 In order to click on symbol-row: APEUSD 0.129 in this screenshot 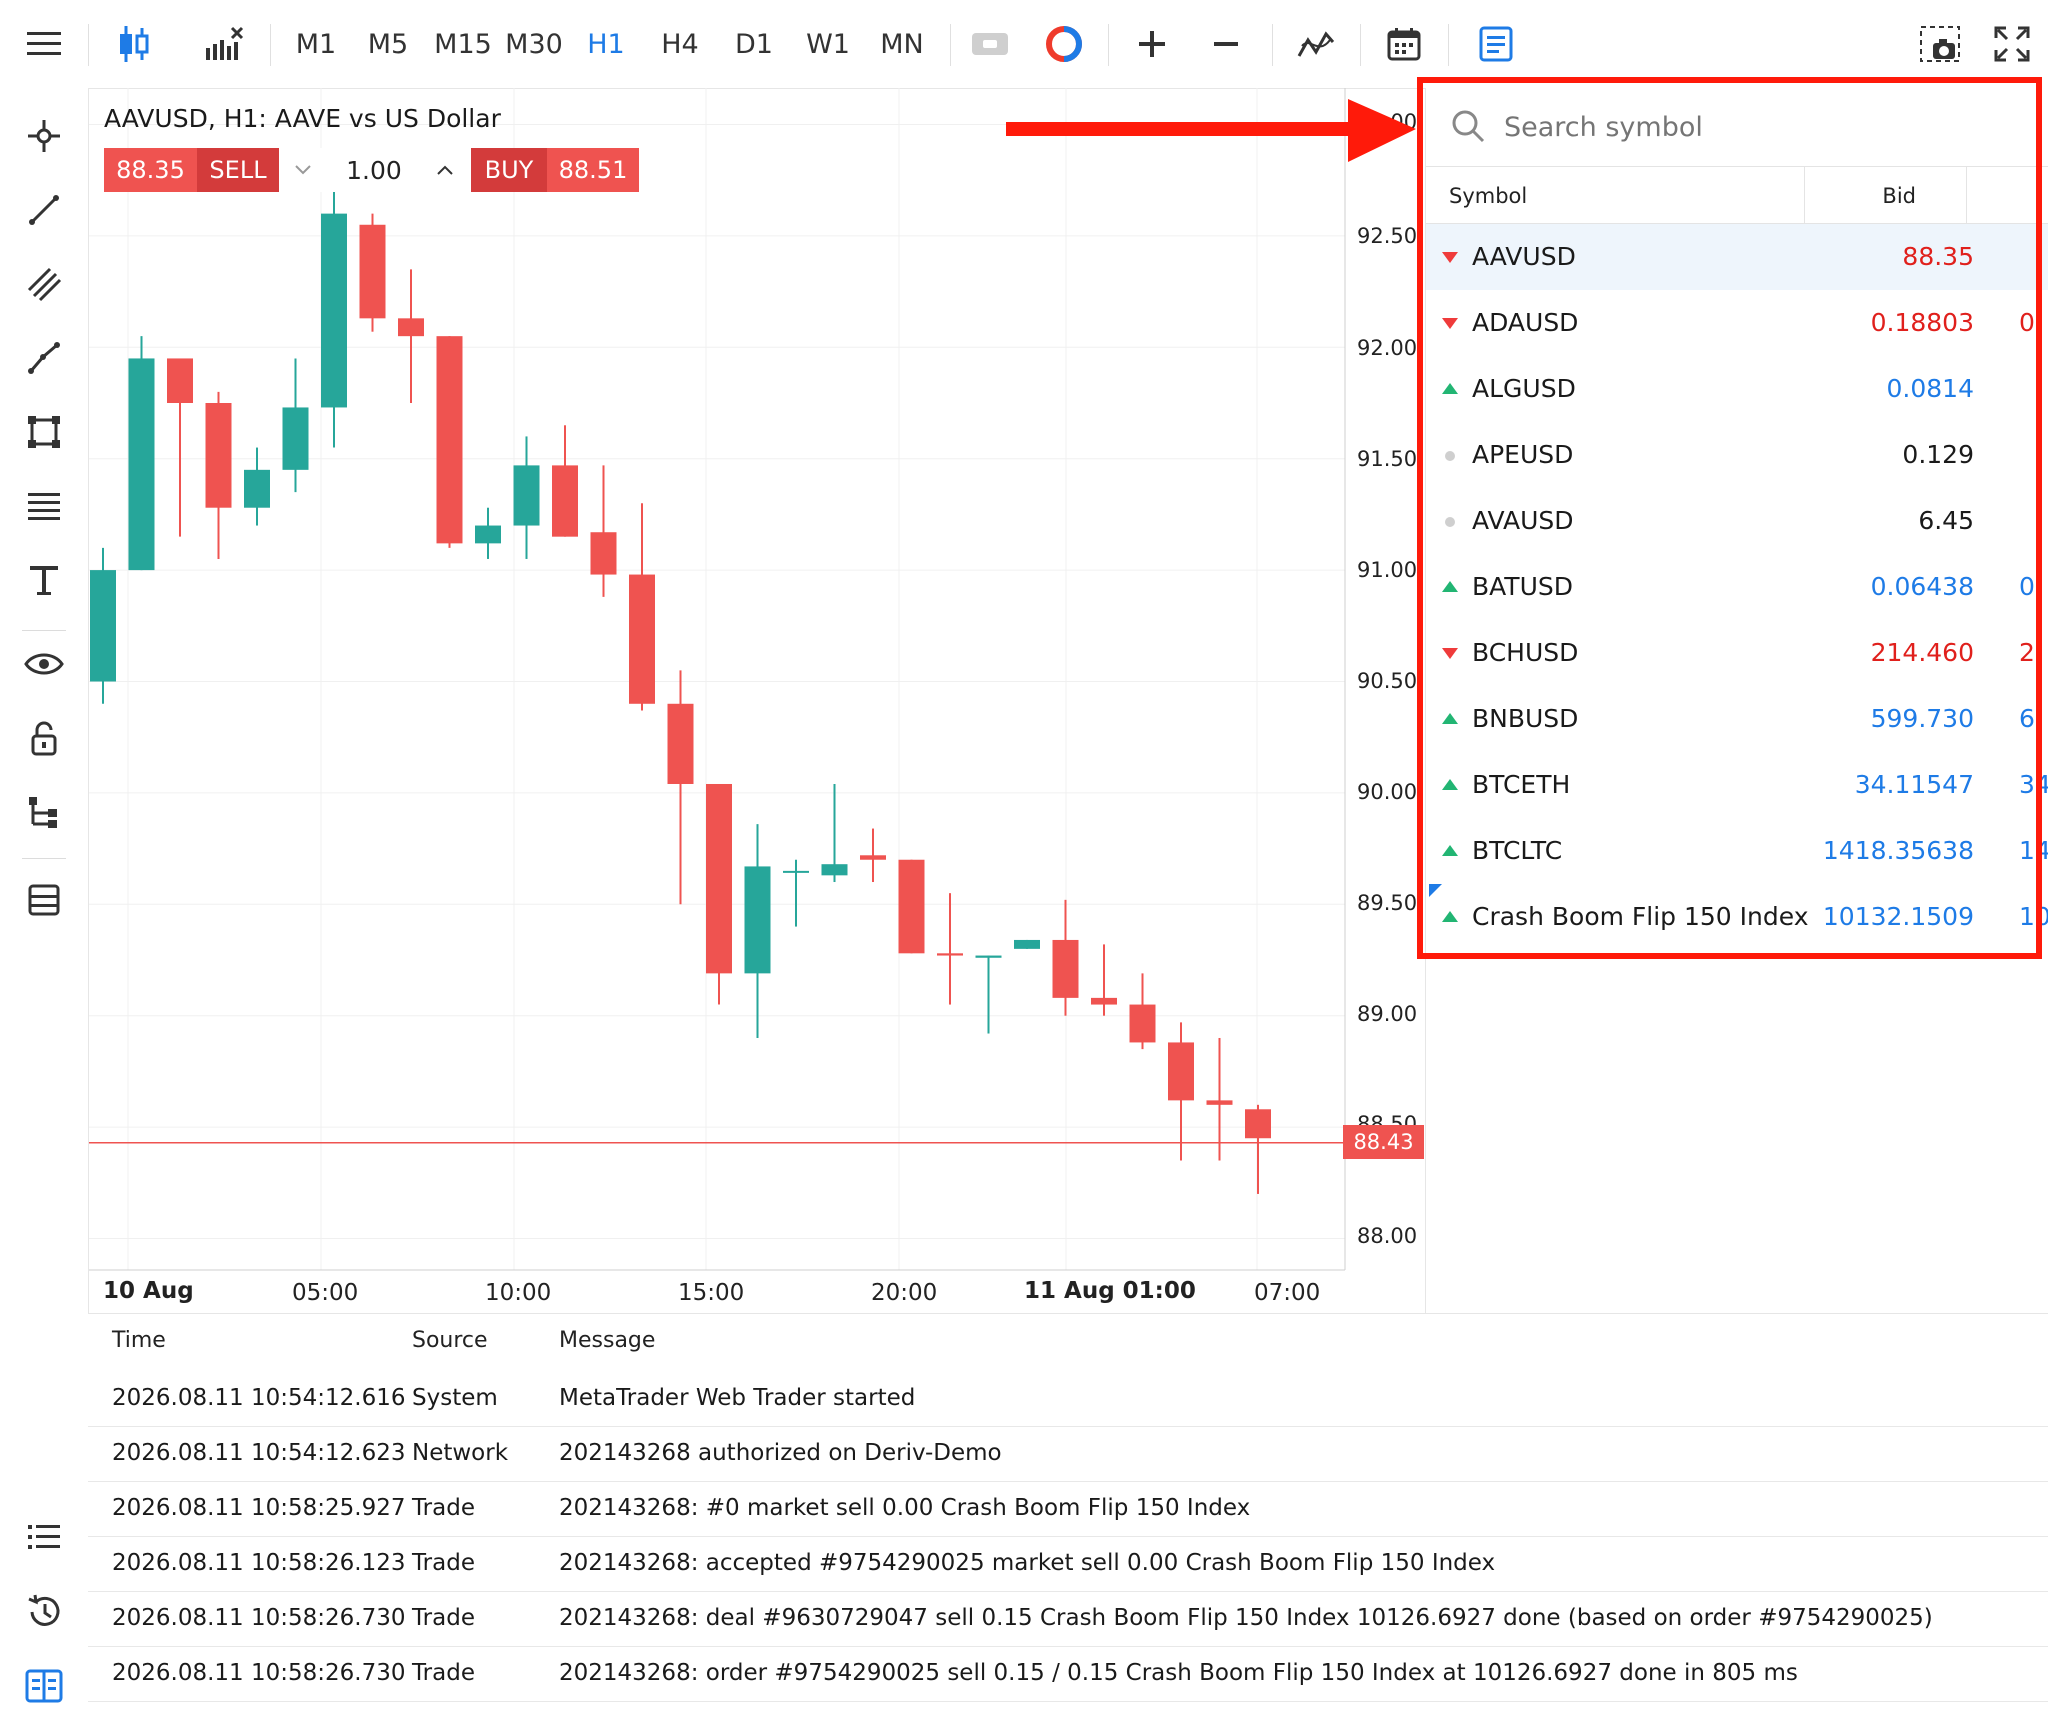, I will do `click(1737, 455)`.